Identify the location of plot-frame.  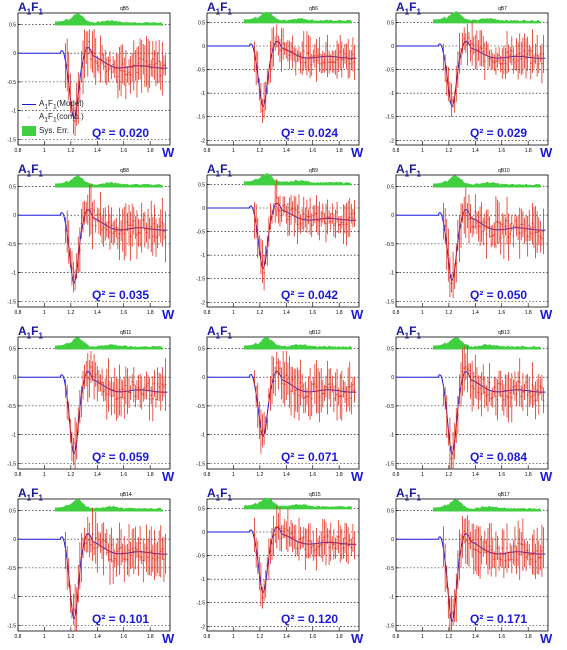
(283, 79).